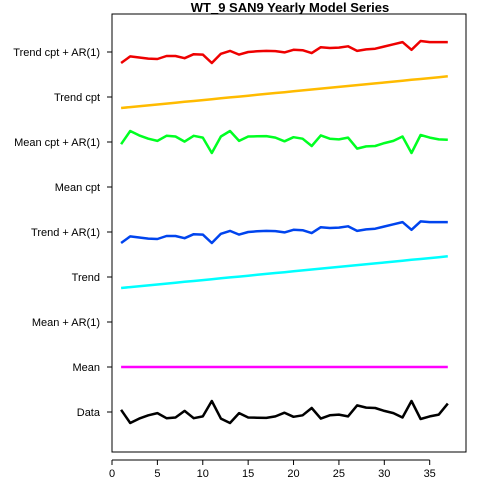  What do you see at coordinates (203, 474) in the screenshot?
I see `x-tick-label: 10` at bounding box center [203, 474].